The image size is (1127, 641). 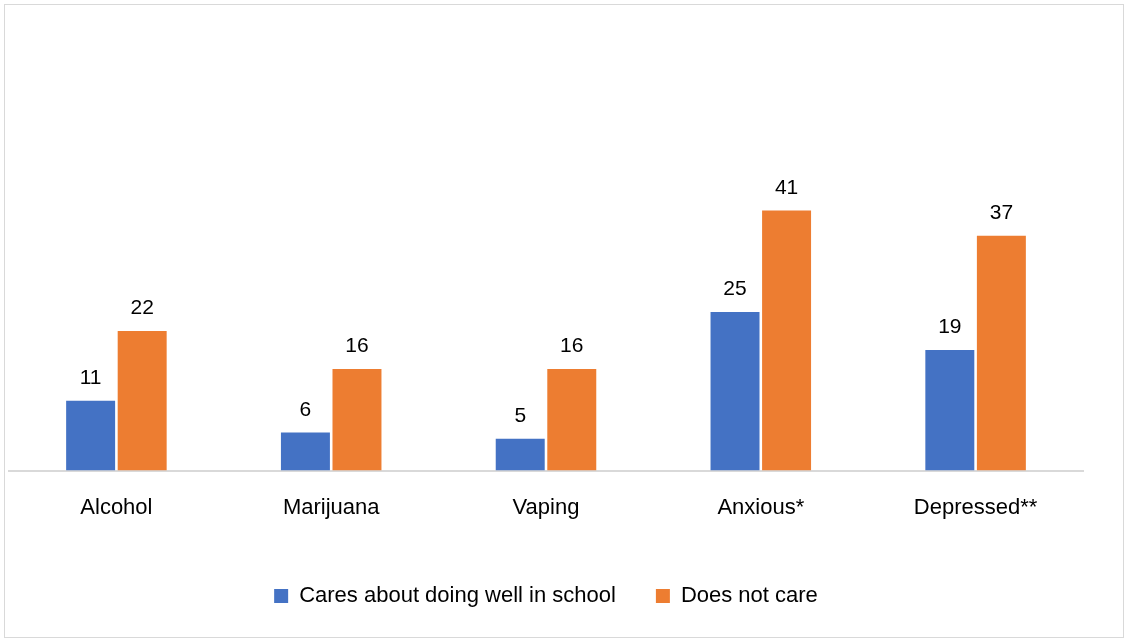 I want to click on legend-label: Cares about doing well in school, so click(x=457, y=595).